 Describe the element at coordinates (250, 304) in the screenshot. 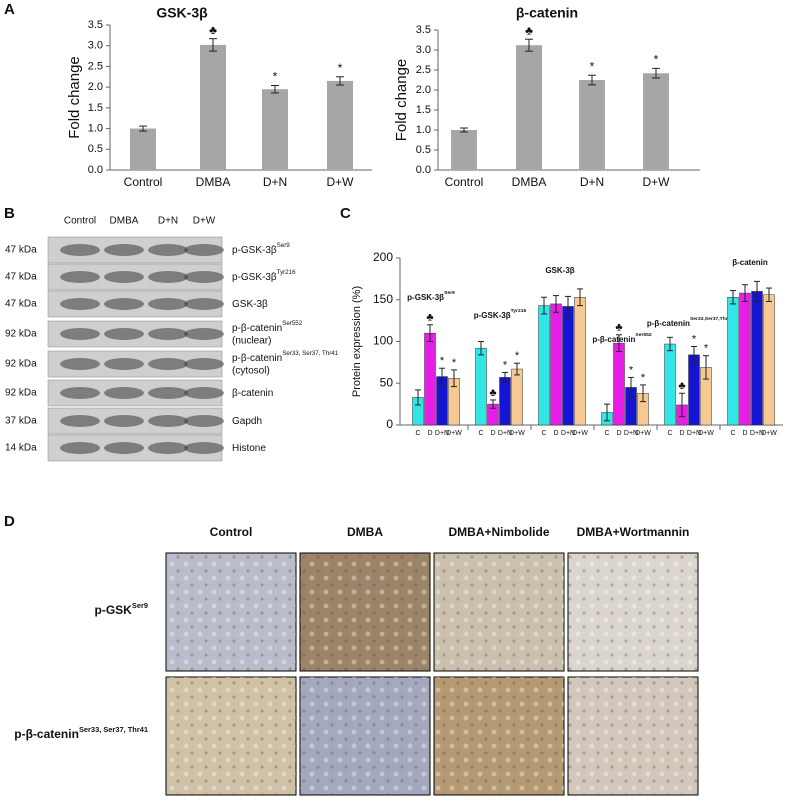

I see `text-part: GSK-3β` at that location.